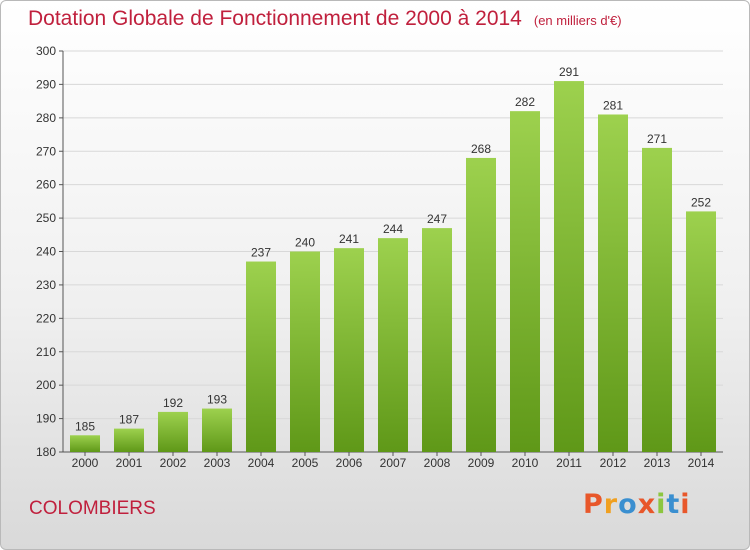 The width and height of the screenshot is (750, 550). Describe the element at coordinates (393, 345) in the screenshot. I see `bar-2007` at that location.